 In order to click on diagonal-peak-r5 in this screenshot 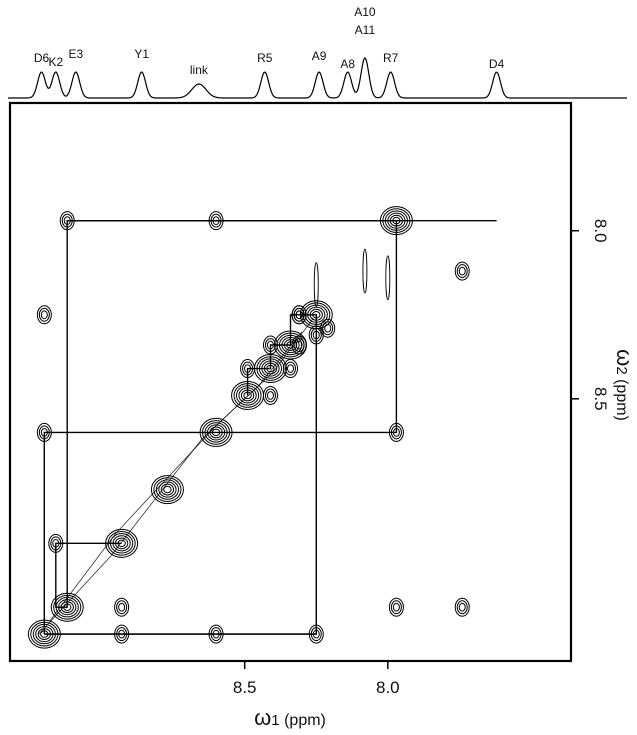, I will do `click(216, 432)`.